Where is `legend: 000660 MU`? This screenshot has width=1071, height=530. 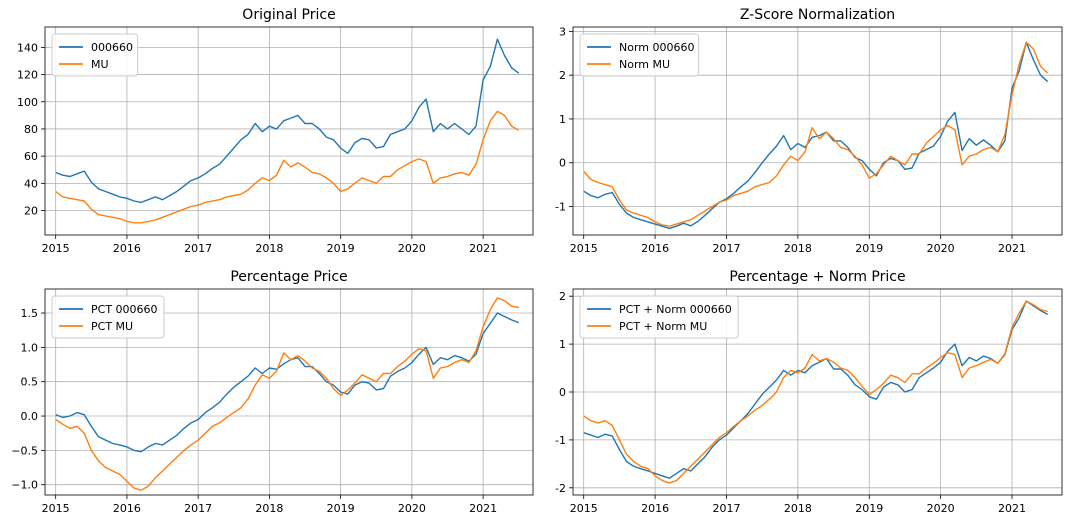
legend: 000660 MU is located at coordinates (95, 55).